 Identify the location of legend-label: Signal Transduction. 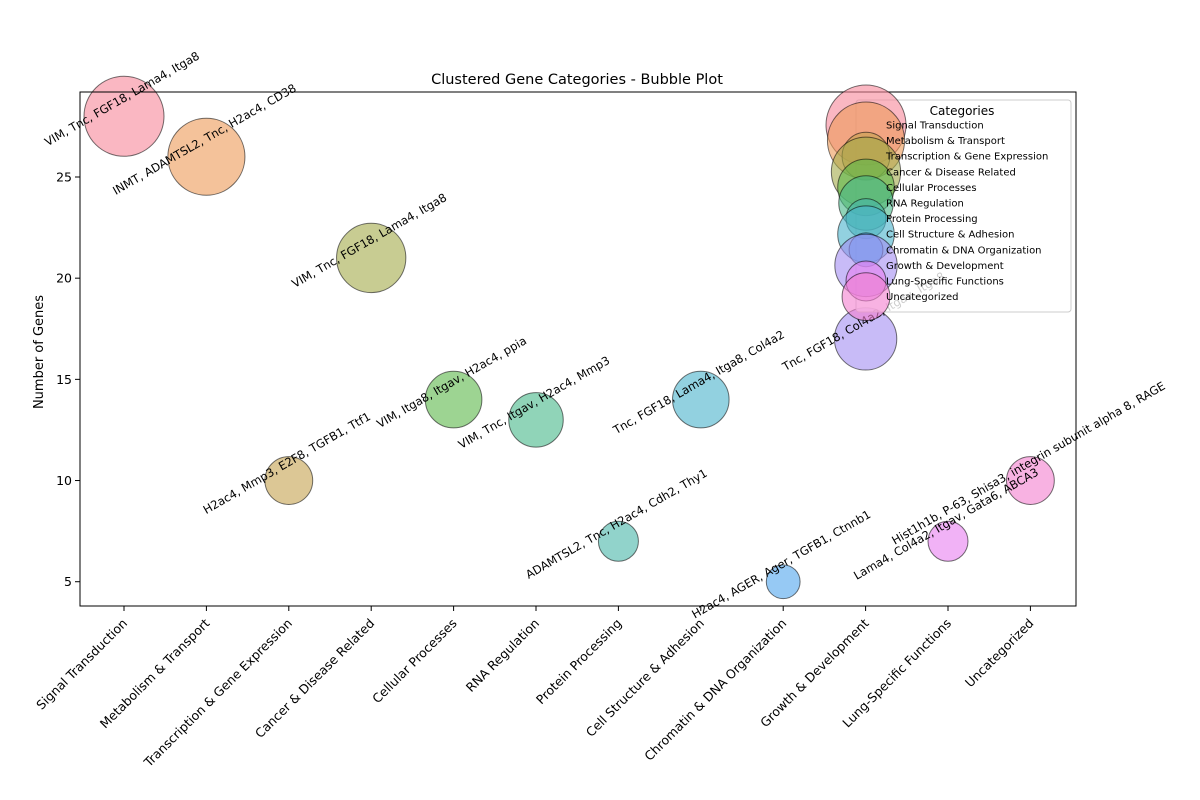
(935, 126).